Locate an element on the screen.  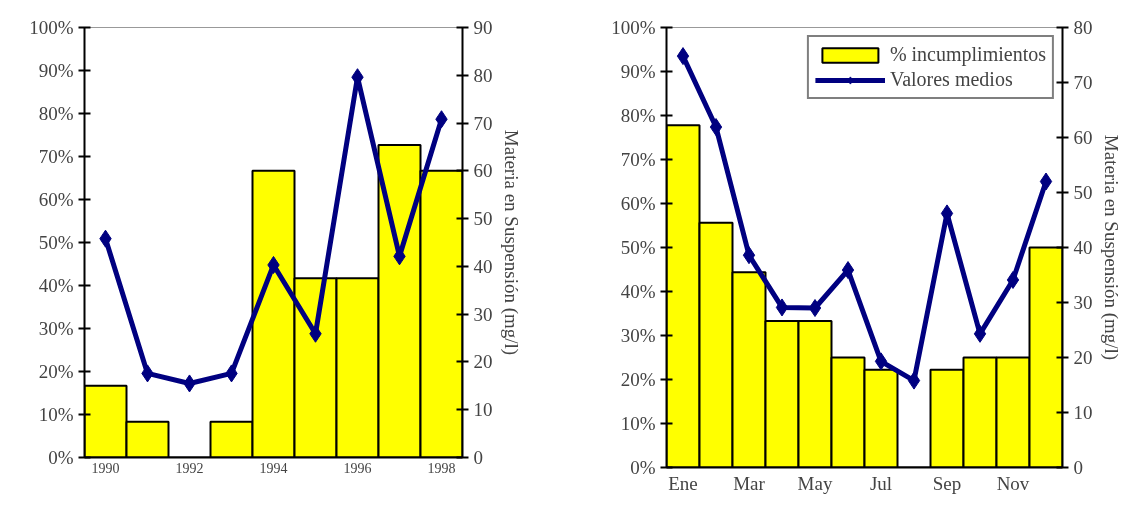
x-tick-label: 1994 is located at coordinates (273, 468).